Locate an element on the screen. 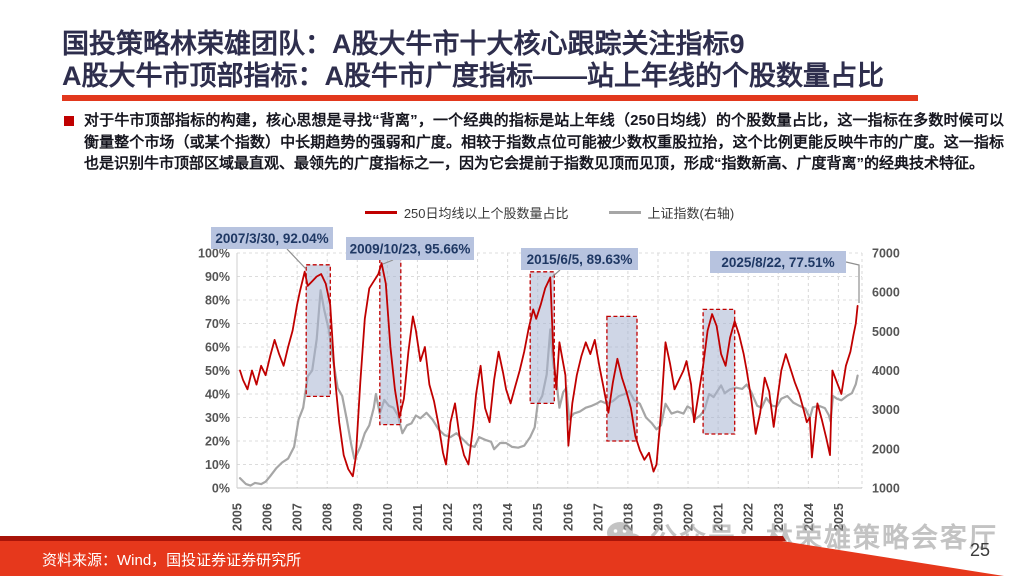  y-right-tick-label: 3000 is located at coordinates (886, 410).